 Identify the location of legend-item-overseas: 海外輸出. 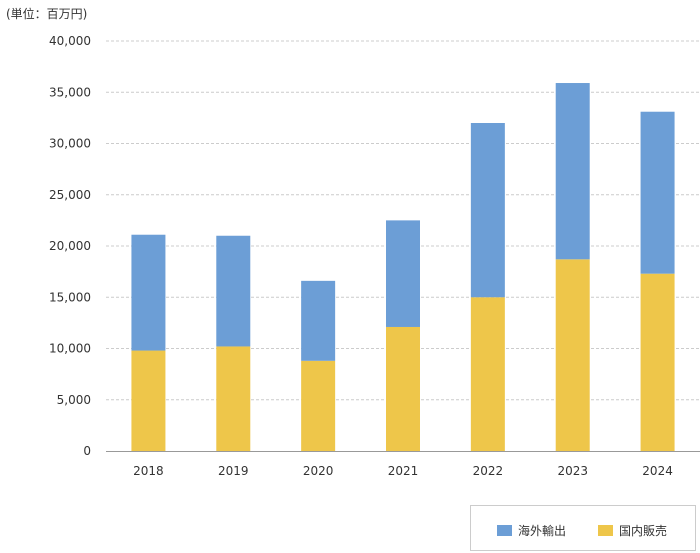
(531, 530).